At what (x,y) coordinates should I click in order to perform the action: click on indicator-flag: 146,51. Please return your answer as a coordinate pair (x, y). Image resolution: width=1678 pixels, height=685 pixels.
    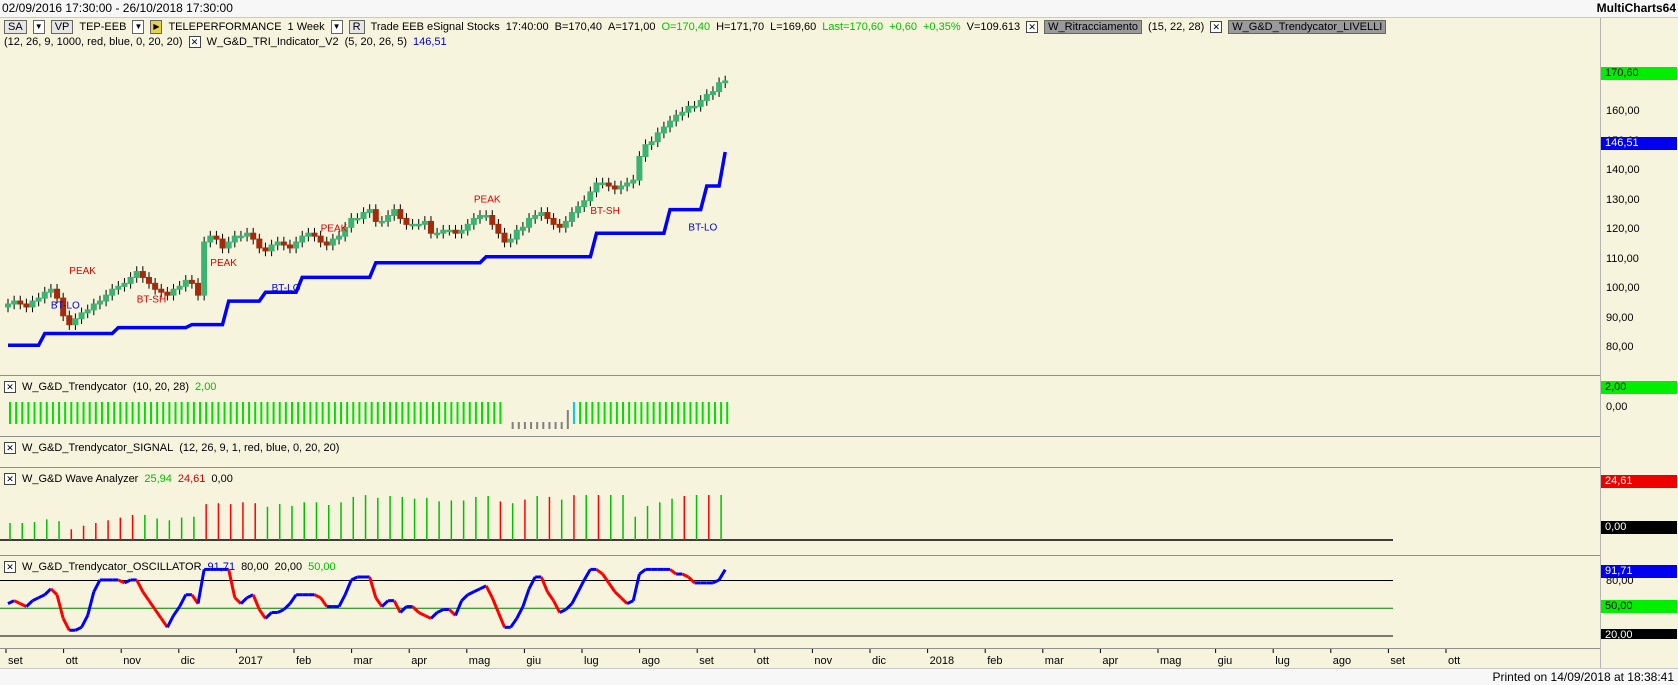
    Looking at the image, I should click on (1639, 143).